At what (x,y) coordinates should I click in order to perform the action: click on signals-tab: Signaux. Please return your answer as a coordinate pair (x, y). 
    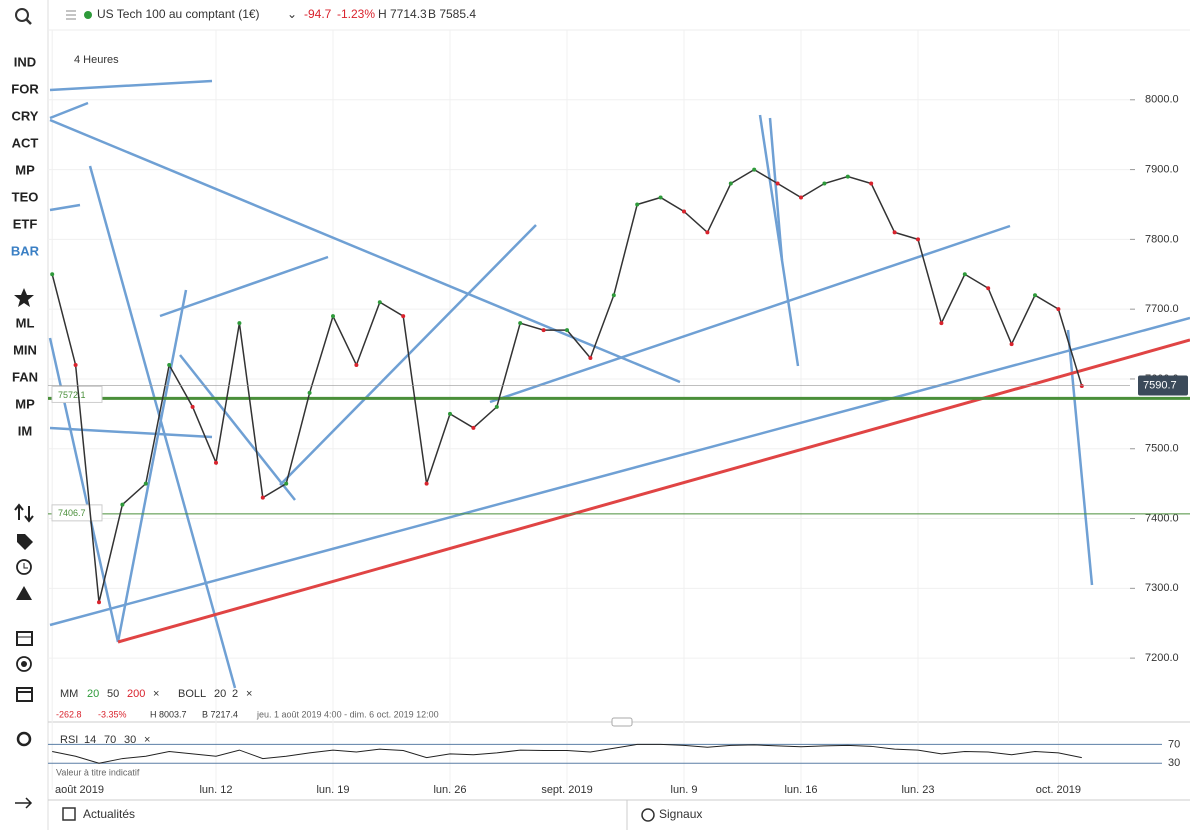
    Looking at the image, I should click on (671, 814).